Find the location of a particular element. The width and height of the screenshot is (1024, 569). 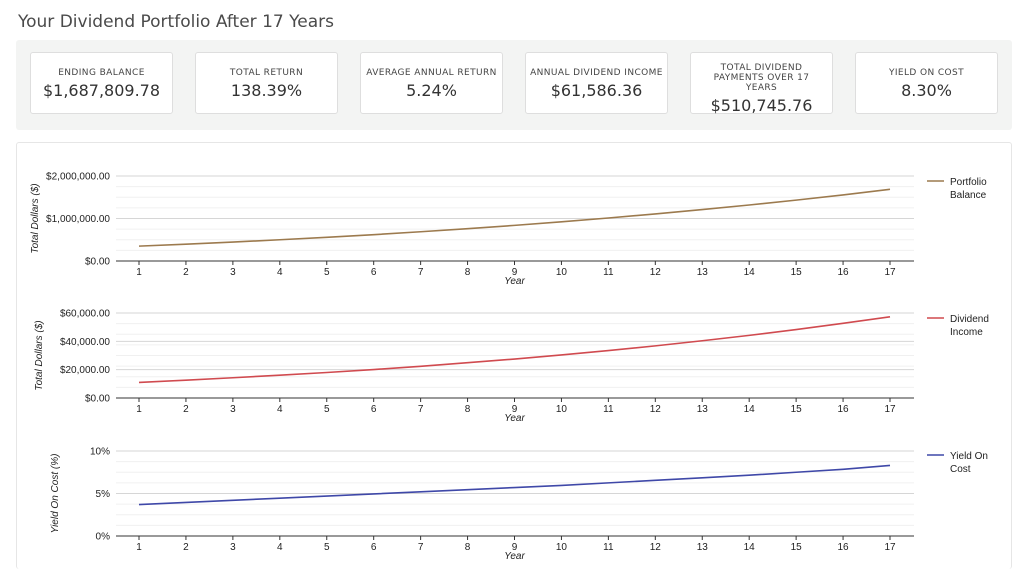

y-tick-label: $60,000.00 is located at coordinates (85, 314).